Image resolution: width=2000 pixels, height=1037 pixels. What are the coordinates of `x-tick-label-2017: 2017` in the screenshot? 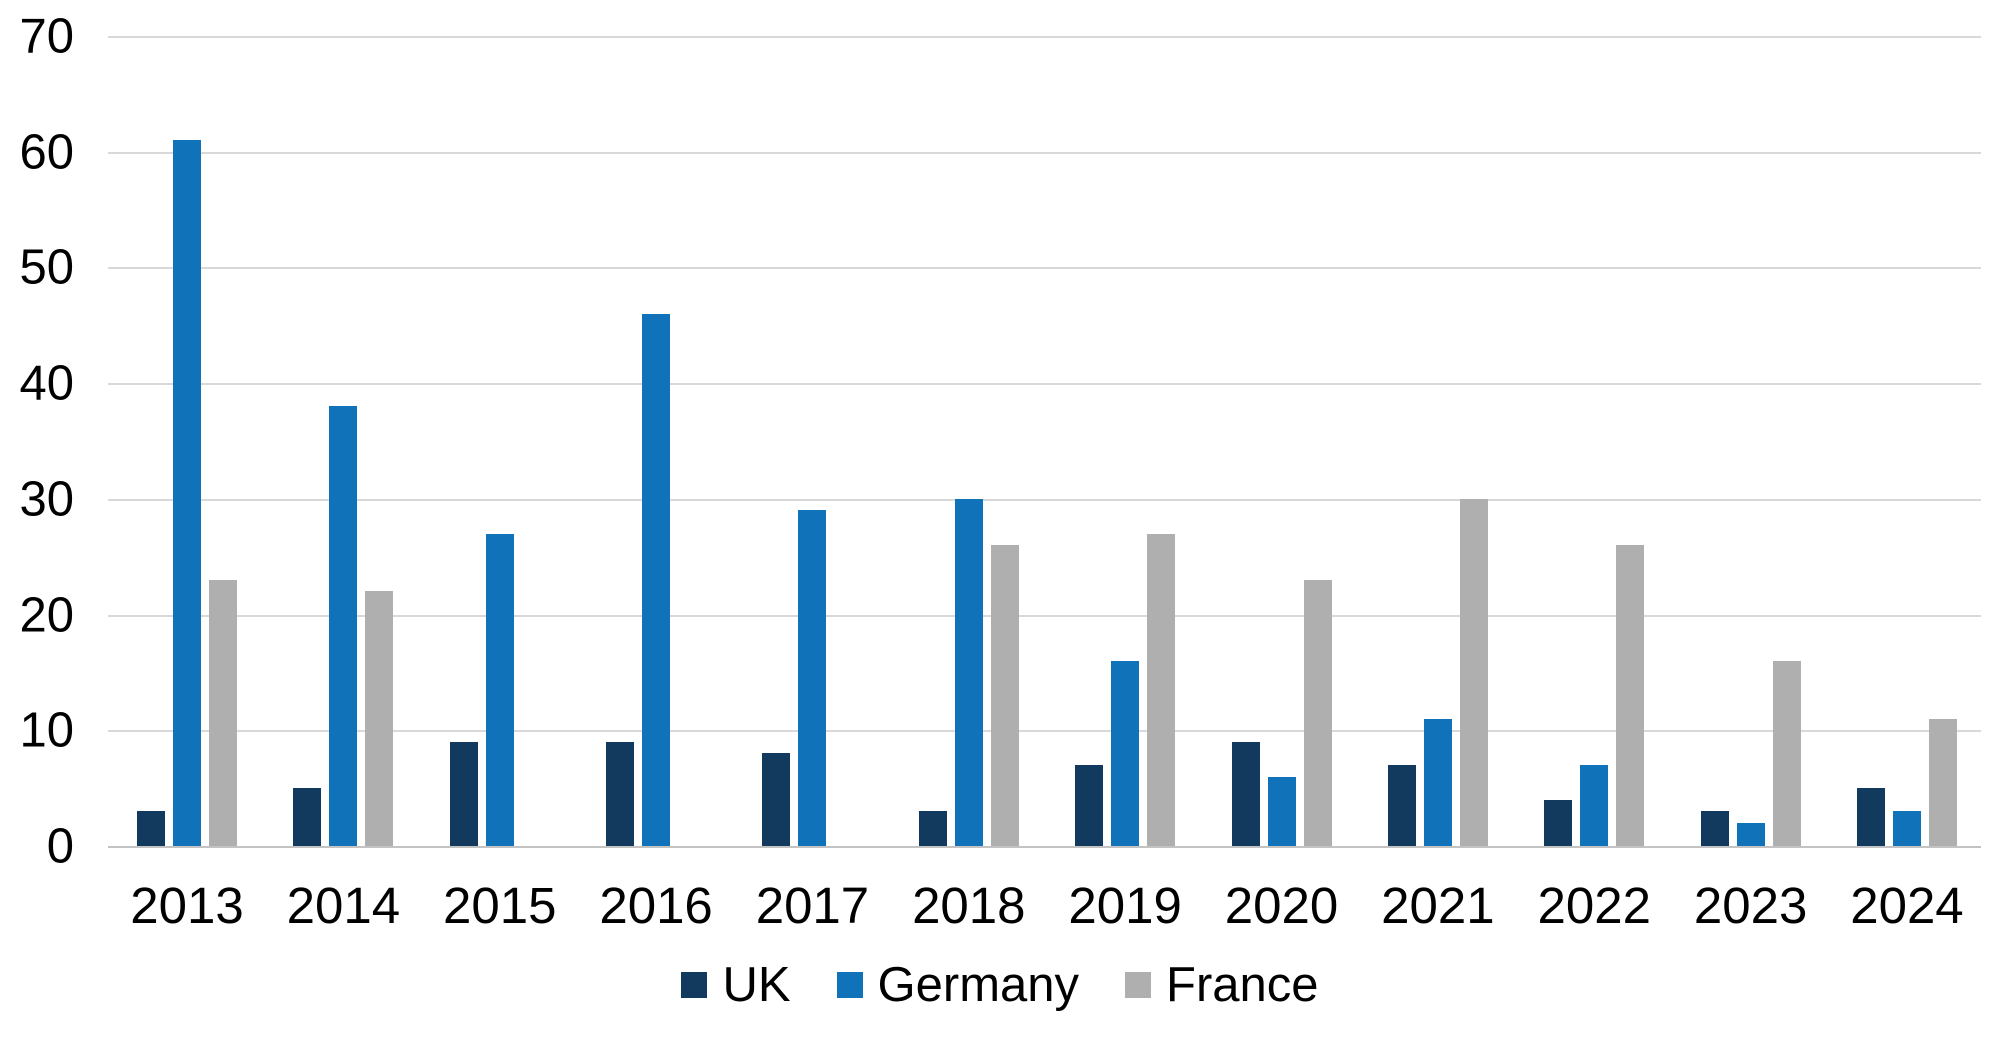 It's located at (812, 905).